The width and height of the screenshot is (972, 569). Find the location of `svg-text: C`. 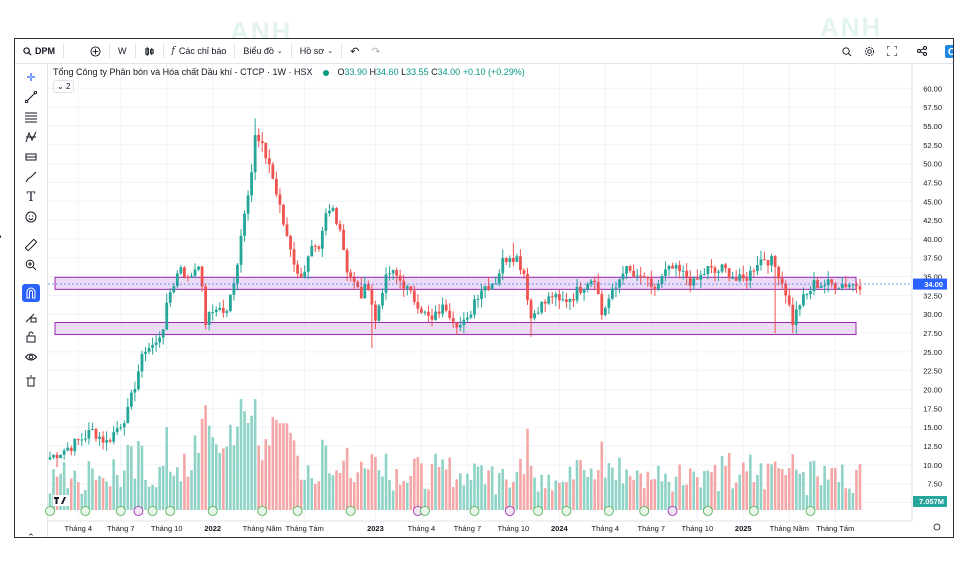

svg-text: C is located at coordinates (951, 52).